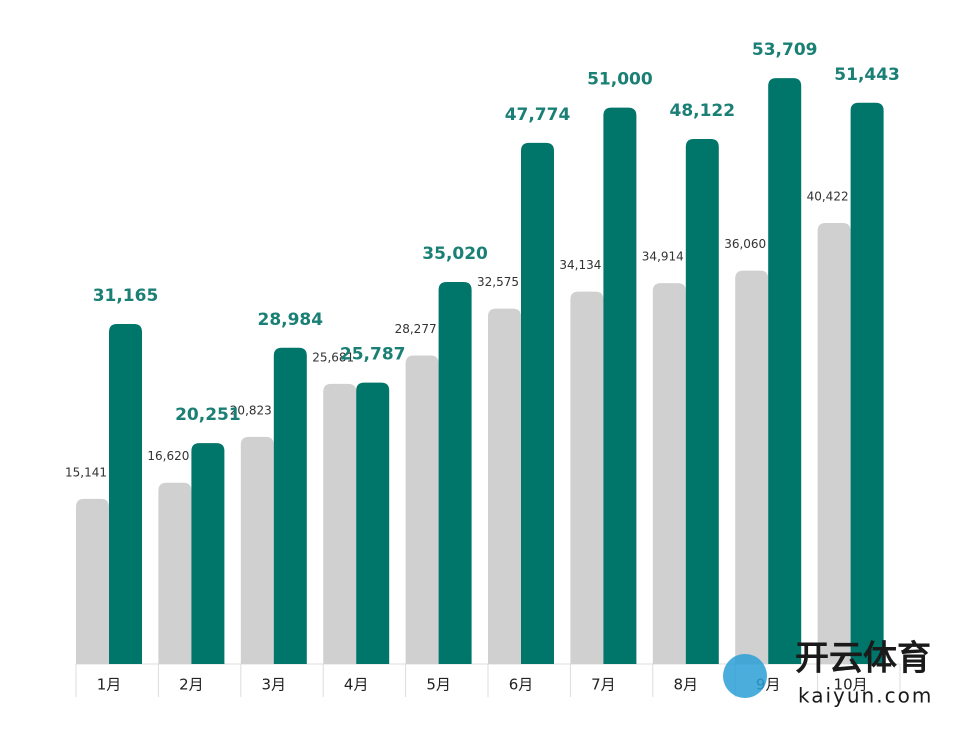 The width and height of the screenshot is (964, 731). What do you see at coordinates (86, 472) in the screenshot?
I see `value-label: 15,141` at bounding box center [86, 472].